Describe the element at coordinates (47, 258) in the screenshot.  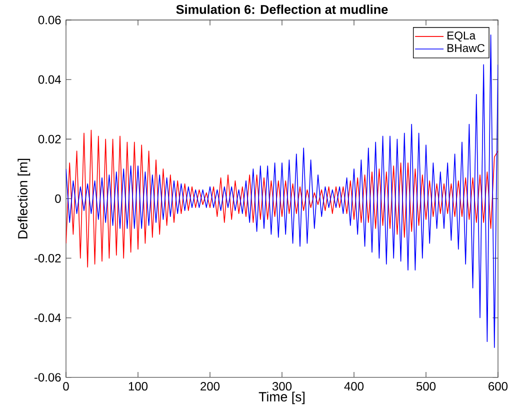
I see `y-tick-label: -0.02` at that location.